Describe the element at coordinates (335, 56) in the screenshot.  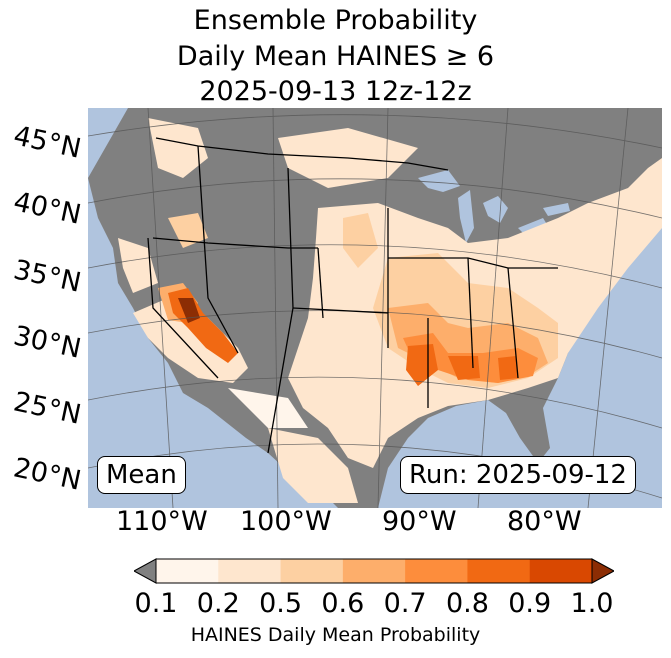
I see `title-line-2: Daily Mean HAINES ≥ 6` at that location.